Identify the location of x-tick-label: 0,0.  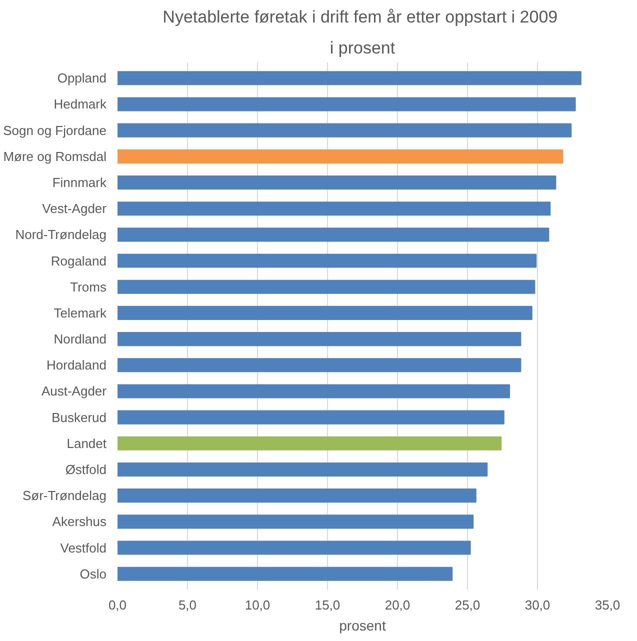
(117, 605).